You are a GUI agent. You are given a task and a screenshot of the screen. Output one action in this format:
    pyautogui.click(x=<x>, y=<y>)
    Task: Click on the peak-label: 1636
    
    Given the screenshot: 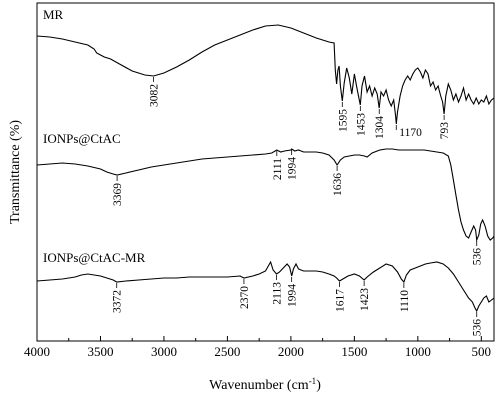 What is the action you would take?
    pyautogui.click(x=338, y=184)
    